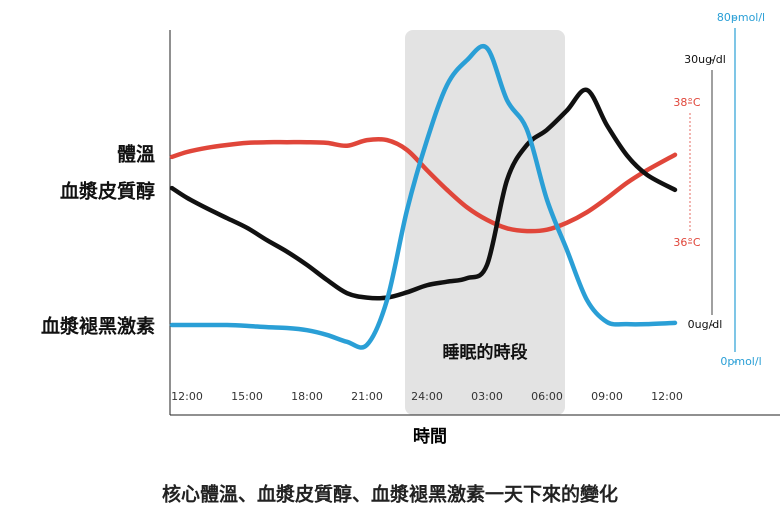  I want to click on x-tick-label: 18:00, so click(307, 396).